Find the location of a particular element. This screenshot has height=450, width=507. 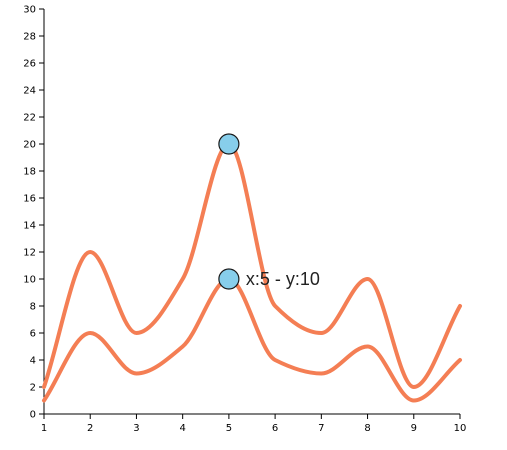

x-tick-label: 4 is located at coordinates (182, 428).